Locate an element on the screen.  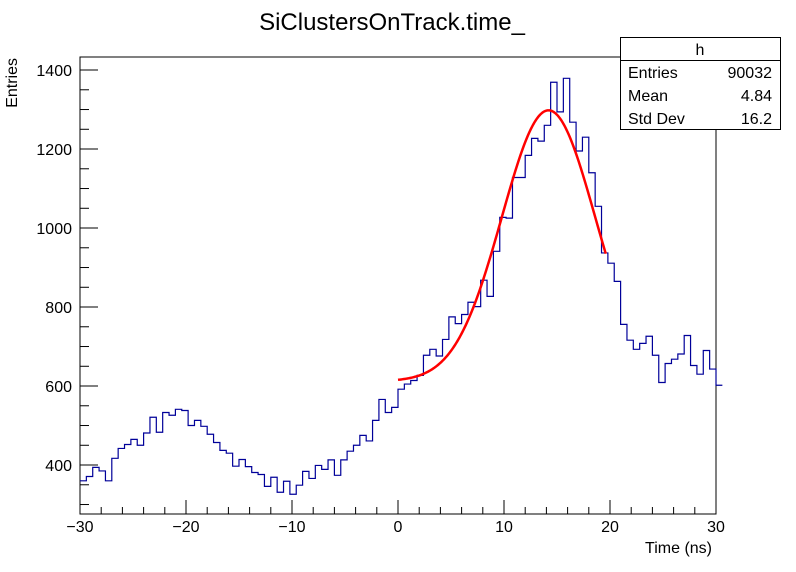
y-tick-label: 800 is located at coordinates (58, 308).